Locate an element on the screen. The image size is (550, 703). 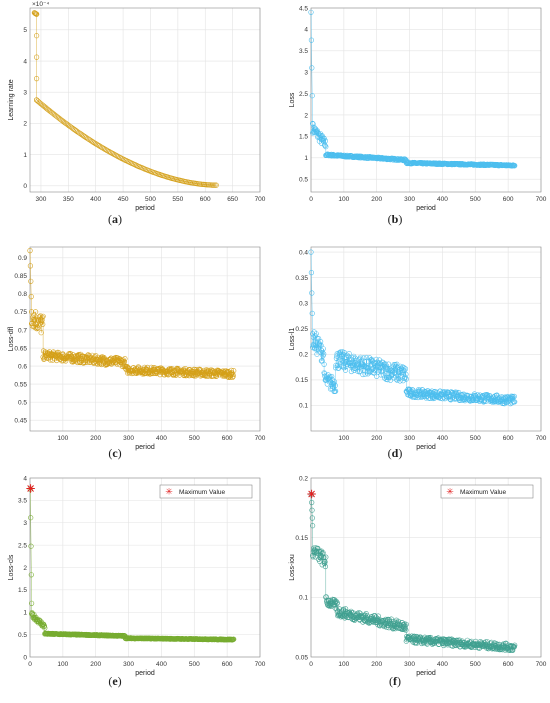
y-tick-label: 0.7 is located at coordinates (22, 330).